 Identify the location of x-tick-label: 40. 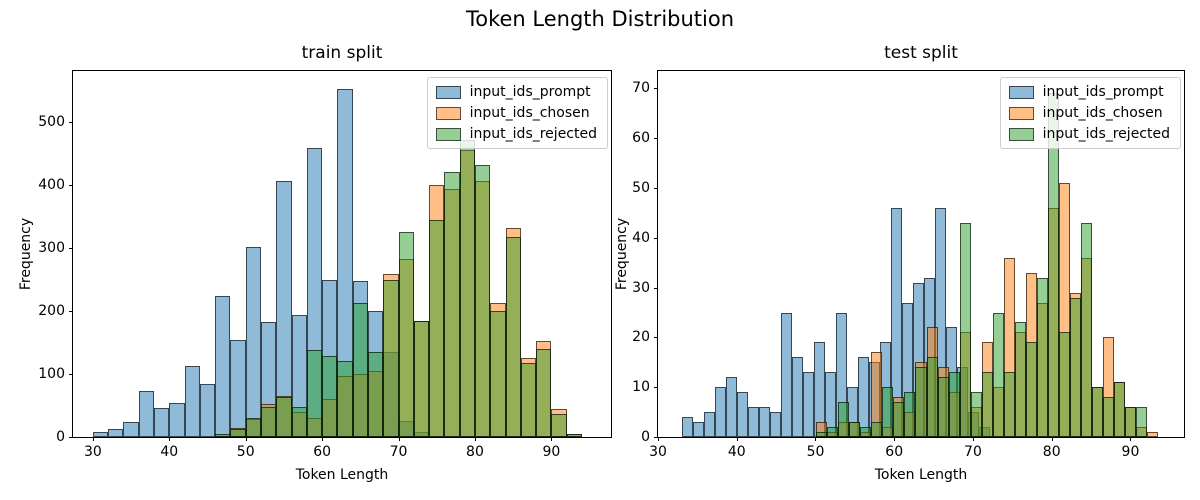
(169, 452).